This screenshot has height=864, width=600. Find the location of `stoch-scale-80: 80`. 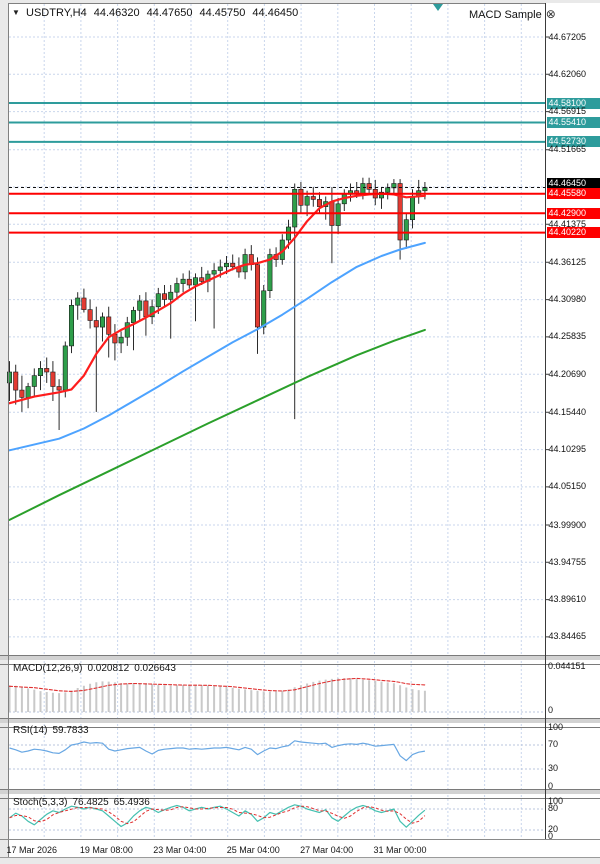

stoch-scale-80: 80 is located at coordinates (553, 808).